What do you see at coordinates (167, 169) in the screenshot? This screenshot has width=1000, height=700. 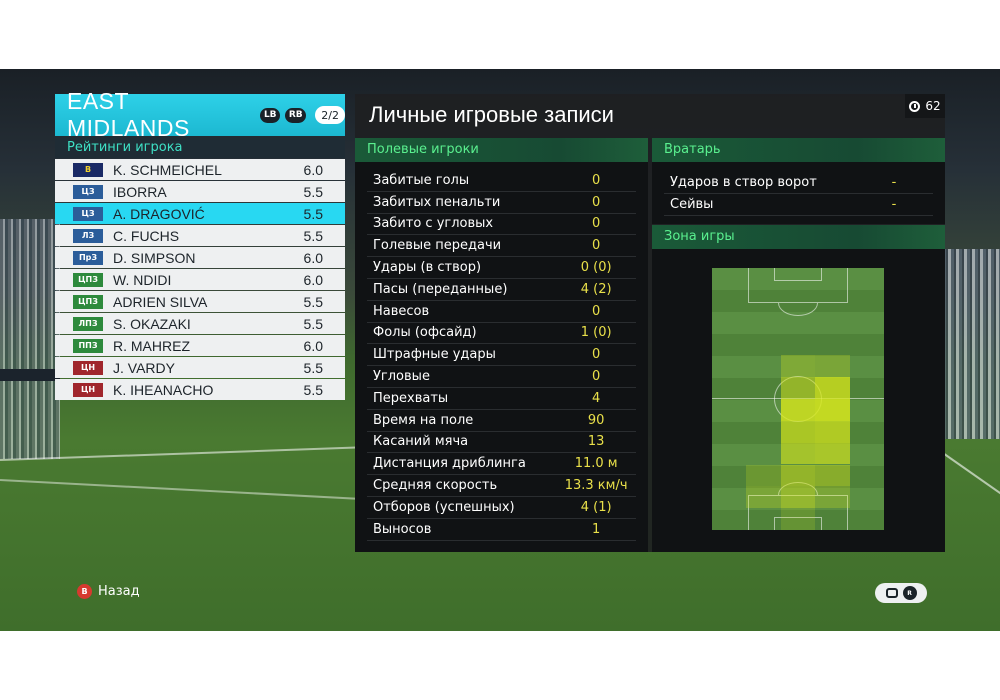 I see `player-name: K. SCHMEICHEL` at bounding box center [167, 169].